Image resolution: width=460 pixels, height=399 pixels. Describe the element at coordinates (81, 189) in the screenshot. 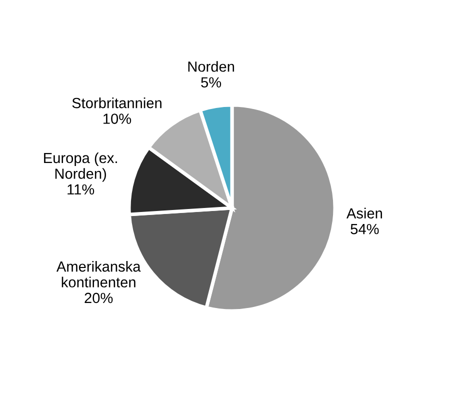

I see `data-label: 11%` at that location.